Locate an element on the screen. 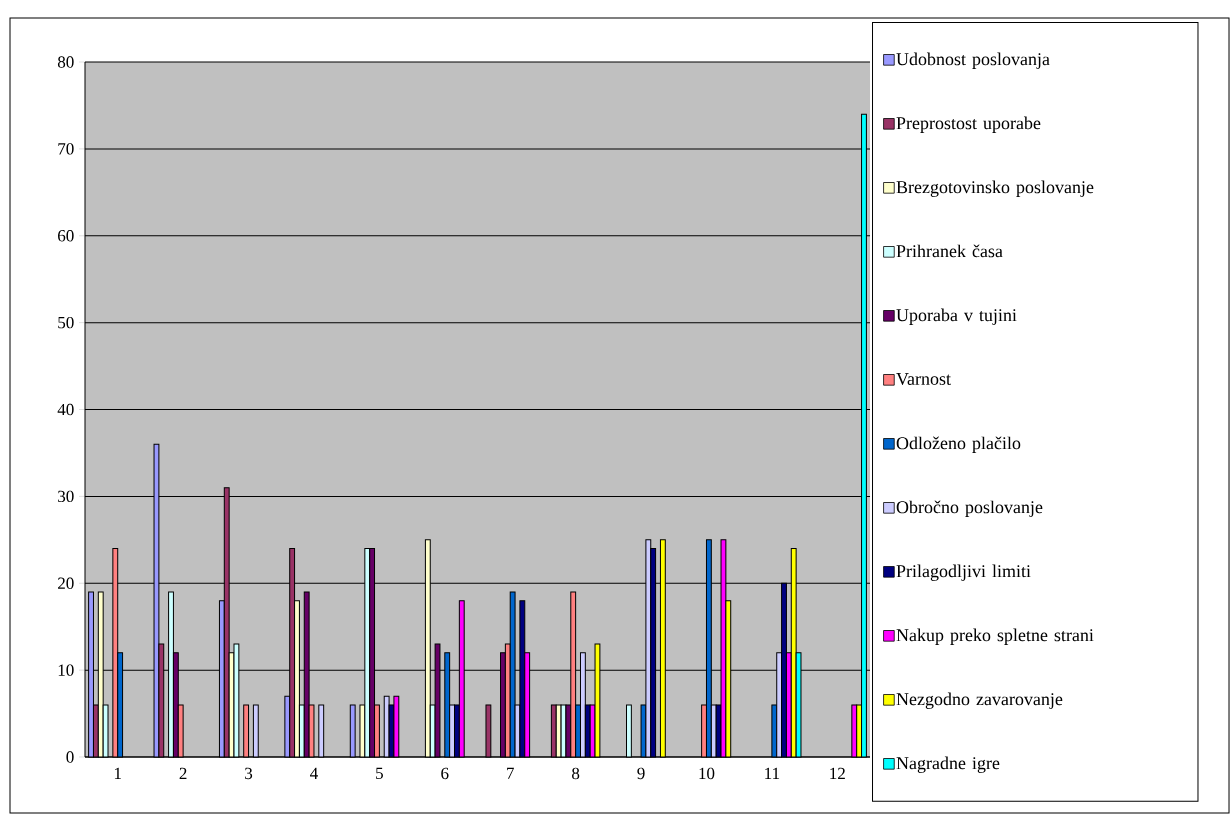  y-tick-label: 40 is located at coordinates (65, 409).